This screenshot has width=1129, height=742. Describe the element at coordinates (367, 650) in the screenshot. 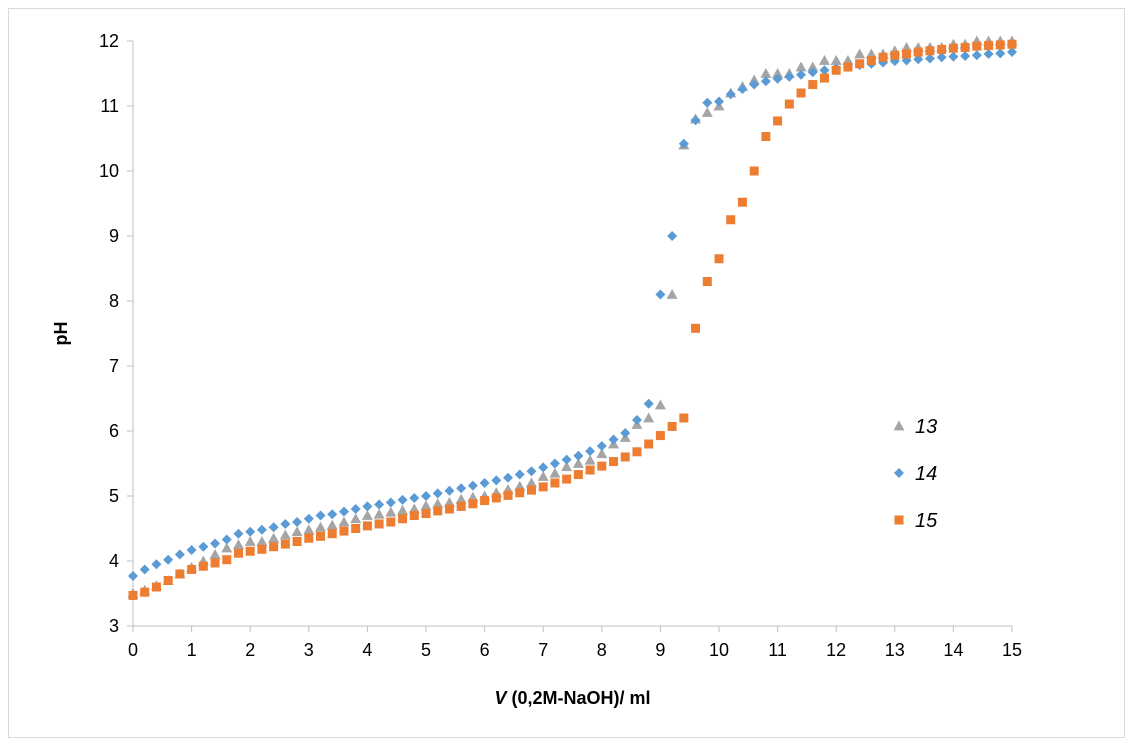

I see `x-tick-label: 4` at that location.